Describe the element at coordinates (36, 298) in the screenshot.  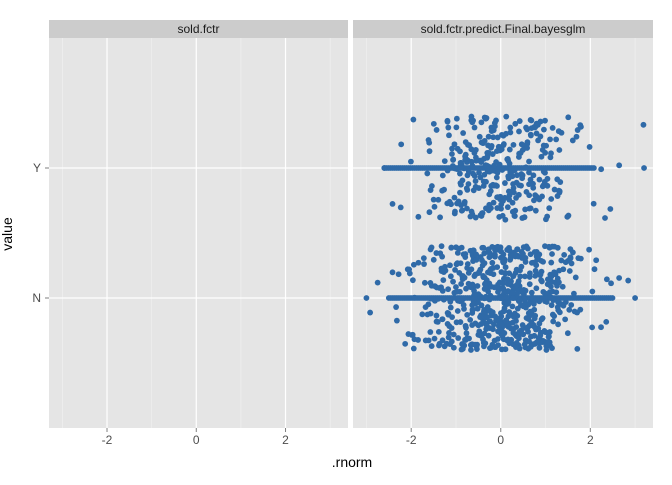
I see `y-tick-label: N` at that location.